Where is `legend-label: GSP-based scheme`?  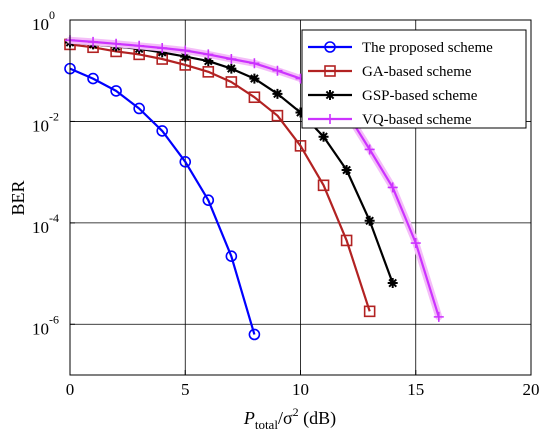 legend-label: GSP-based scheme is located at coordinates (420, 96).